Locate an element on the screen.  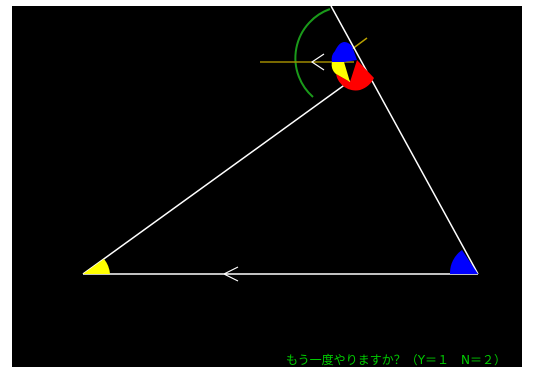
angle-arc is located at coordinates (312, 53).